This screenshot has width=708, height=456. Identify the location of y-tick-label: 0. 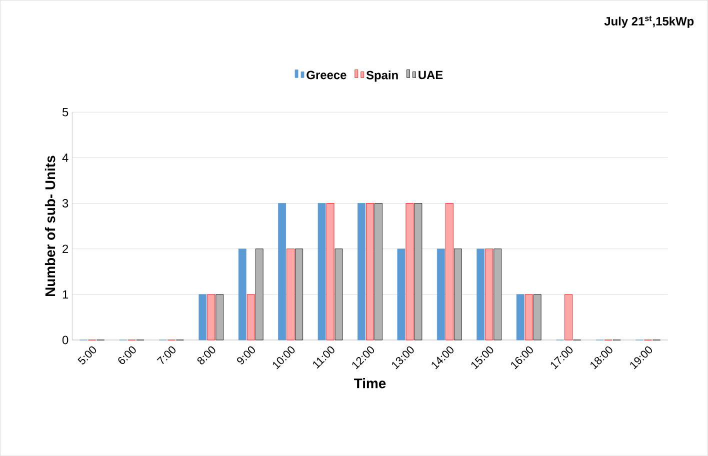
(65, 340).